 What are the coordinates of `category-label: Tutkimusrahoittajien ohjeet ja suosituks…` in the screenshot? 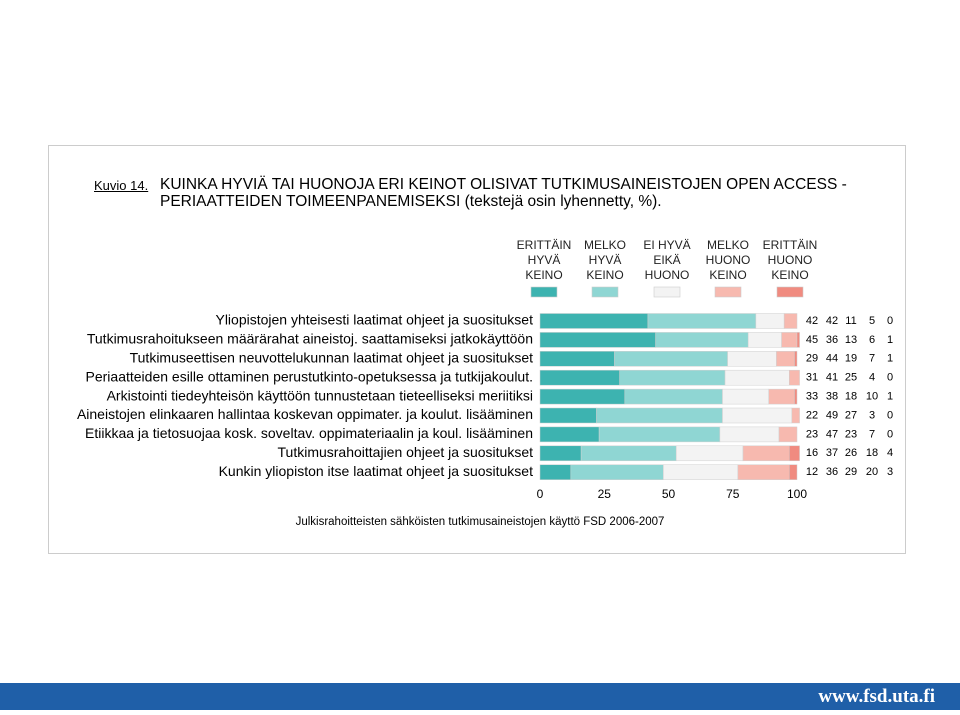 It's located at (406, 452).